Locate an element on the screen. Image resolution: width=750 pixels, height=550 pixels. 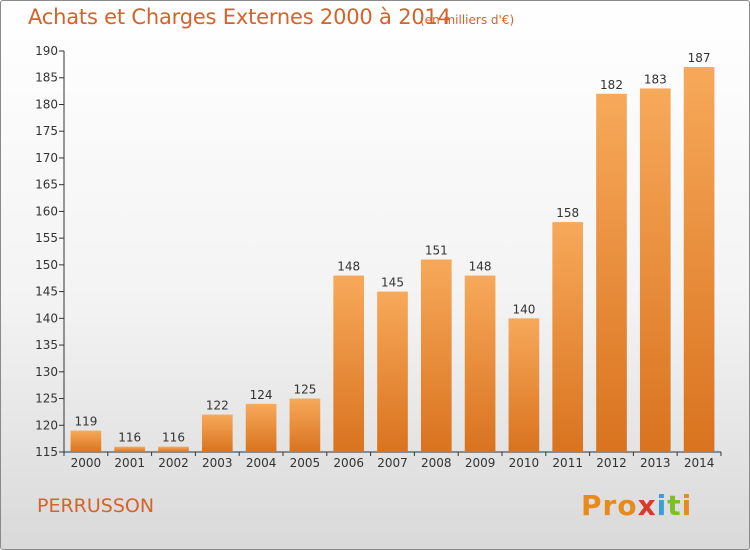
y-tick-label: 185 is located at coordinates (46, 78).